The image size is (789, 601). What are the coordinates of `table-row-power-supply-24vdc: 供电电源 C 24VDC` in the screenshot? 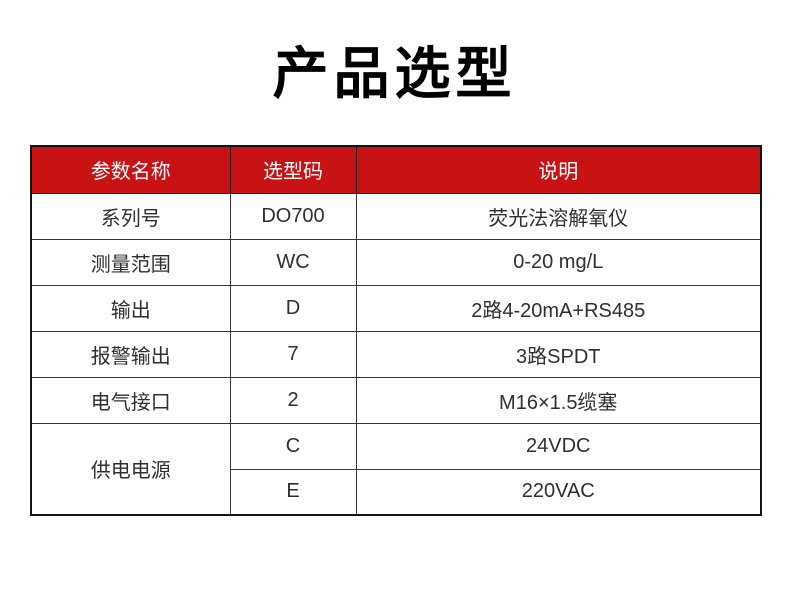 It's located at (396, 469).